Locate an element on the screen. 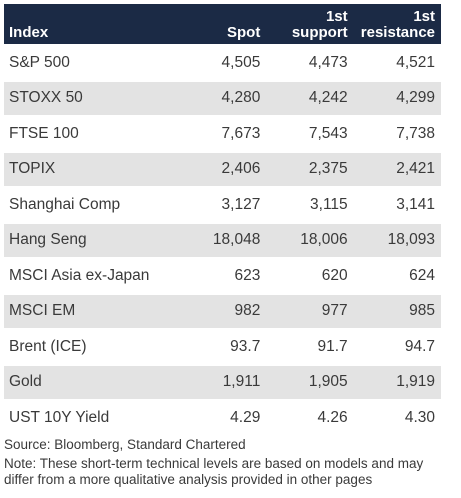 The image size is (461, 498). resistance-cell: 4,299 is located at coordinates (397, 97).